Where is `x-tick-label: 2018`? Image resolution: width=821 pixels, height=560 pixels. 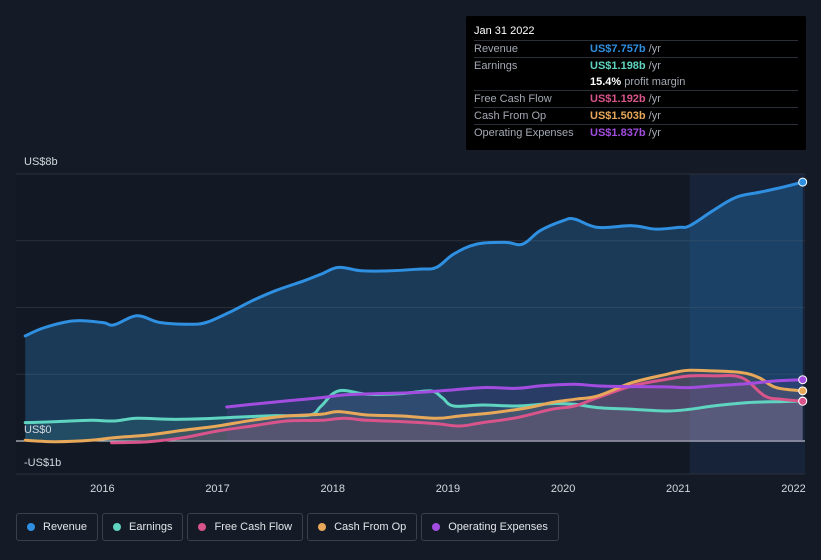
x-tick-label: 2018 is located at coordinates (333, 489).